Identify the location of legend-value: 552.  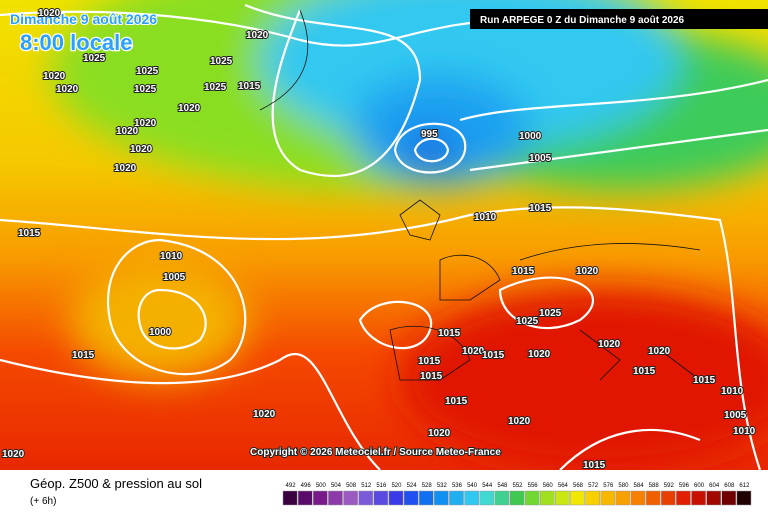
(517, 486).